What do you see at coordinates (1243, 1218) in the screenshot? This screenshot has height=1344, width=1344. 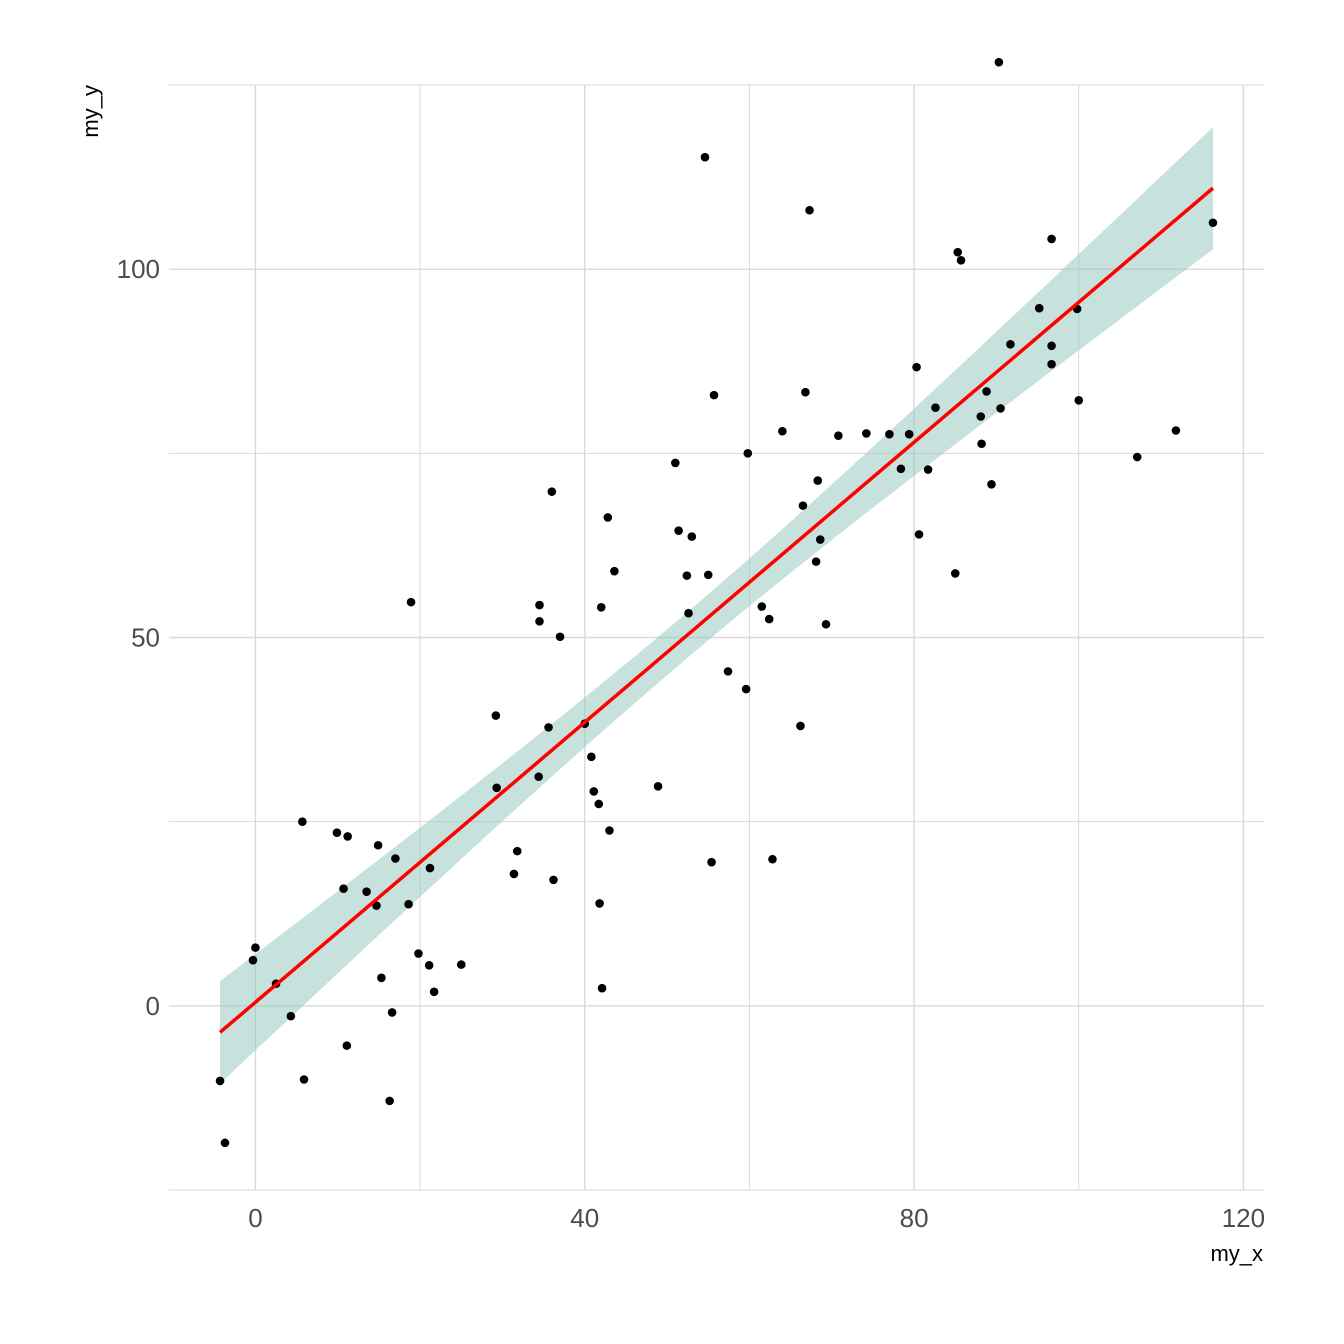 I see `x-tick-label: 120` at bounding box center [1243, 1218].